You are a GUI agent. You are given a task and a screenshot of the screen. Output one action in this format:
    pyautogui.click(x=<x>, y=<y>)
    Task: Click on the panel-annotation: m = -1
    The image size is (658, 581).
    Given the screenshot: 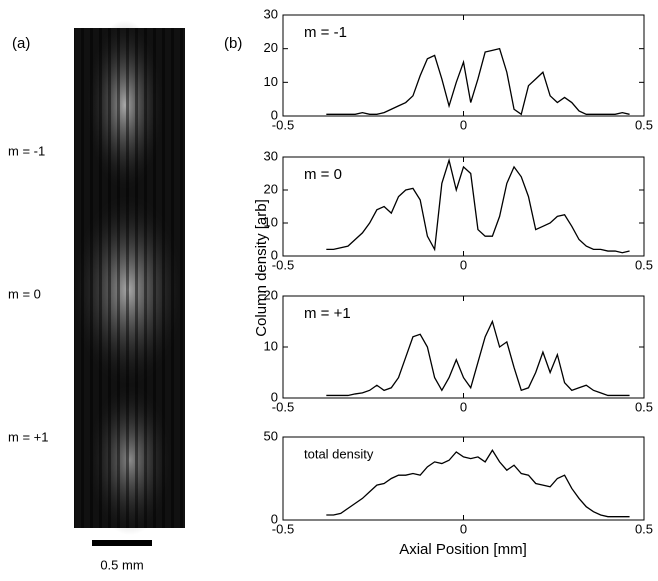 What is the action you would take?
    pyautogui.click(x=325, y=32)
    